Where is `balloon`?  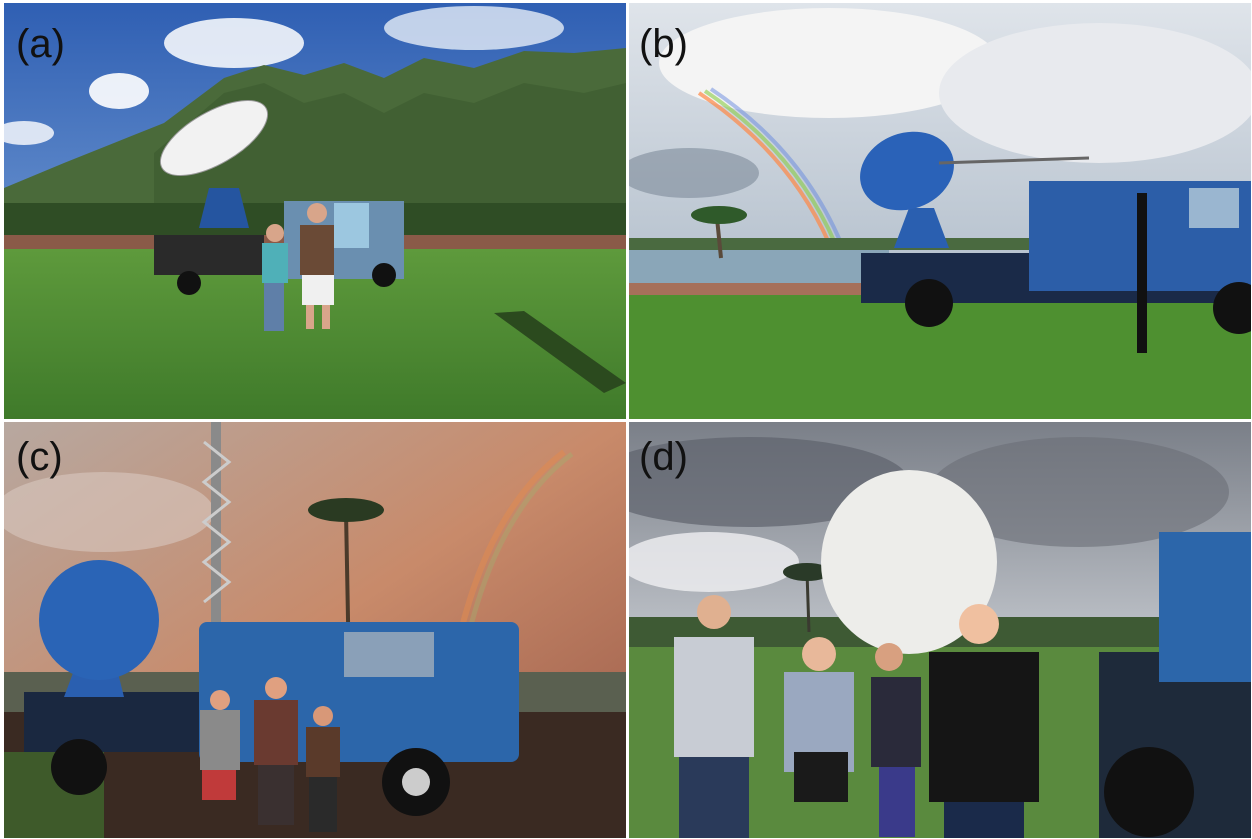
balloon is located at coordinates (909, 562).